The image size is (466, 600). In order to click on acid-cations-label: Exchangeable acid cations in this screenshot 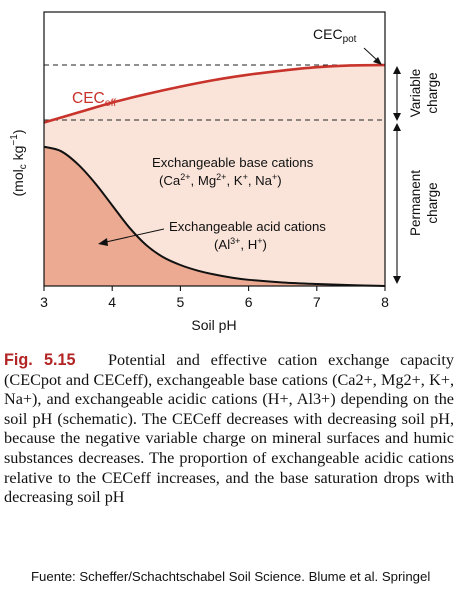, I will do `click(247, 226)`.